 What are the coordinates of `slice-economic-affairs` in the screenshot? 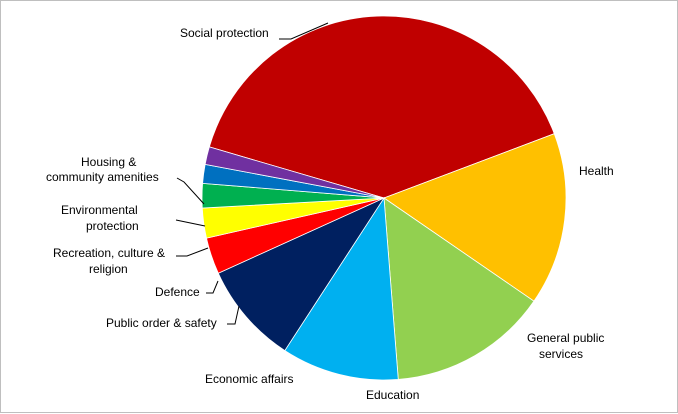 It's located at (301, 274).